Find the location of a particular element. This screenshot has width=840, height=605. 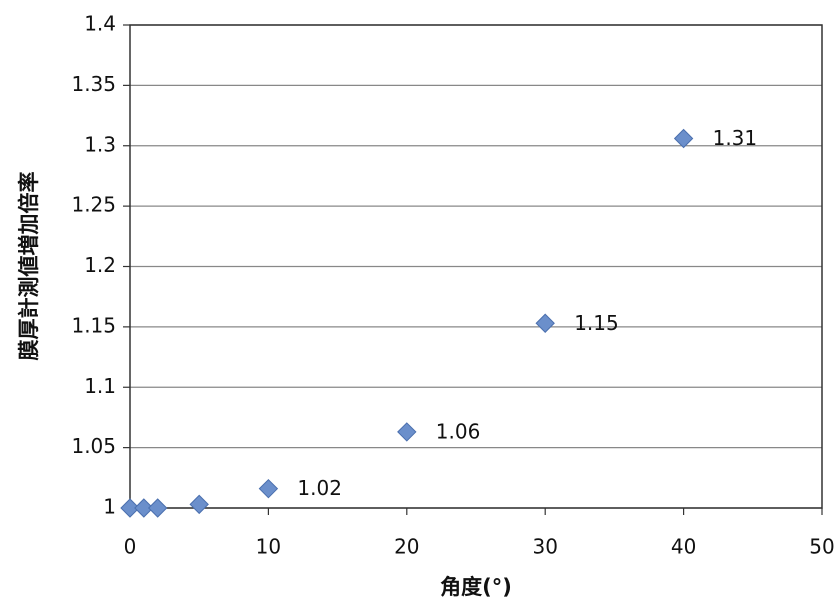

x-tick-label: 10 is located at coordinates (268, 547).